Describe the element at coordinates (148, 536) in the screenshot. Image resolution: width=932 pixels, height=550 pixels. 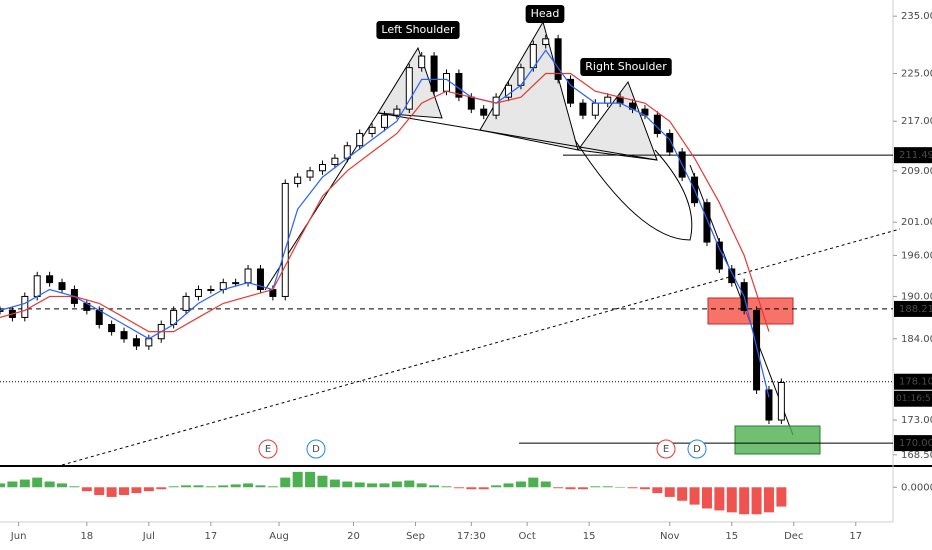
I see `x-tick-label: Jul` at that location.